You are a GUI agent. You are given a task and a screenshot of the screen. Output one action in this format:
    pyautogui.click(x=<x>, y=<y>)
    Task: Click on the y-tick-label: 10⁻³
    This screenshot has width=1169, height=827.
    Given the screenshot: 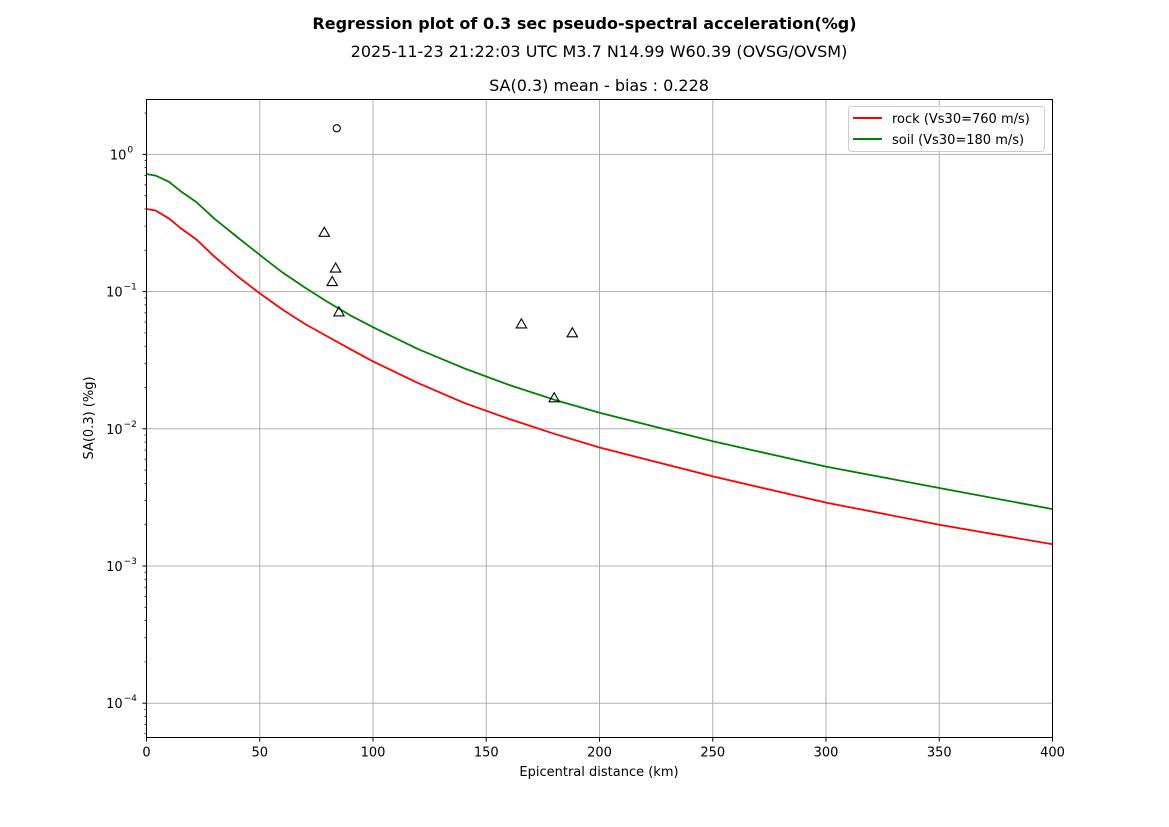 What is the action you would take?
    pyautogui.click(x=121, y=566)
    